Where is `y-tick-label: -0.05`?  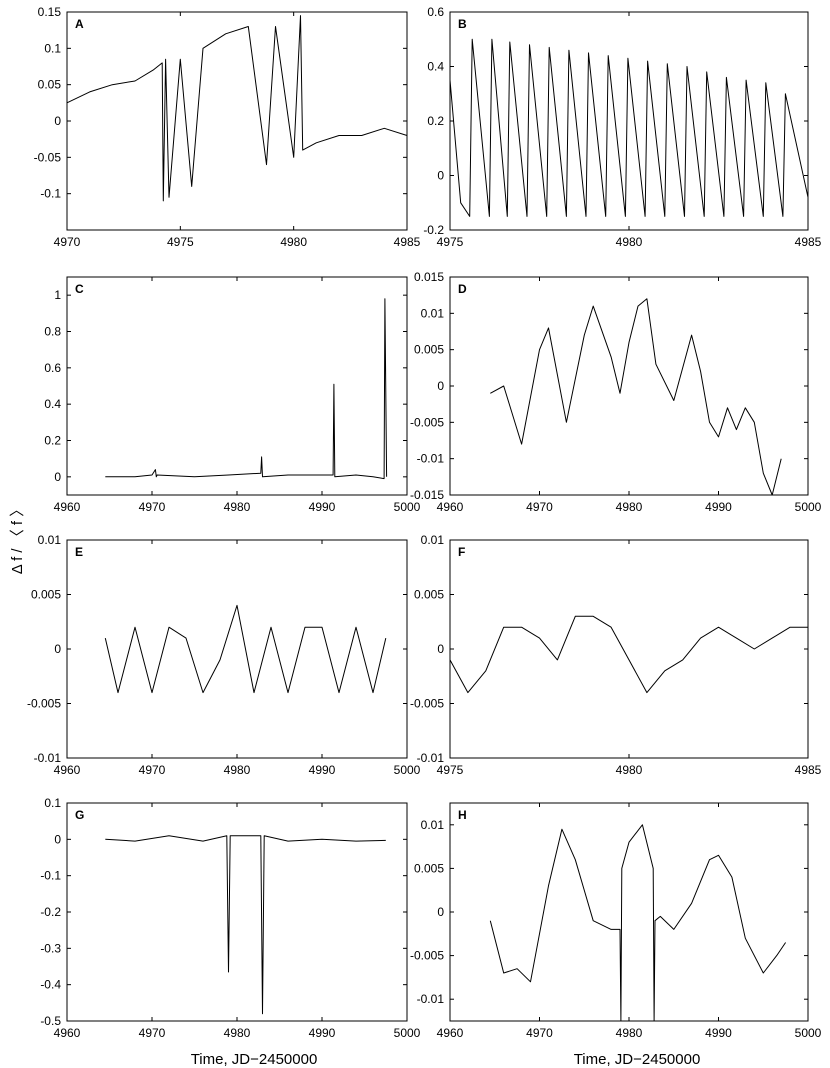 y-tick-label: -0.05 is located at coordinates (48, 157).